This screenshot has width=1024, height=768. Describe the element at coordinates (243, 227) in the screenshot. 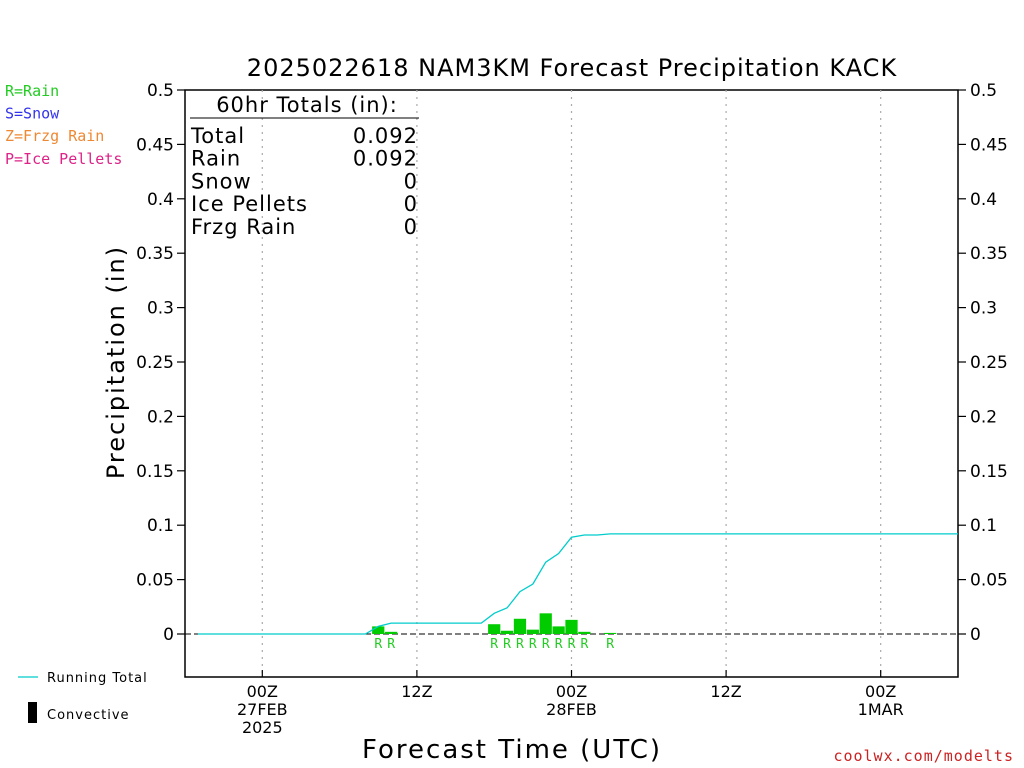

I see `totals-row-name: Frzg Rain` at that location.